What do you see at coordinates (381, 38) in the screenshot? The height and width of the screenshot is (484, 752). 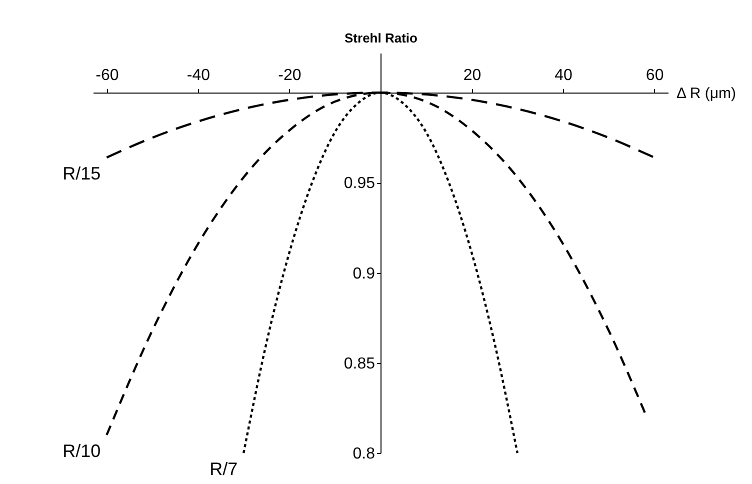 I see `y-axis-title: Strehl Ratio` at bounding box center [381, 38].